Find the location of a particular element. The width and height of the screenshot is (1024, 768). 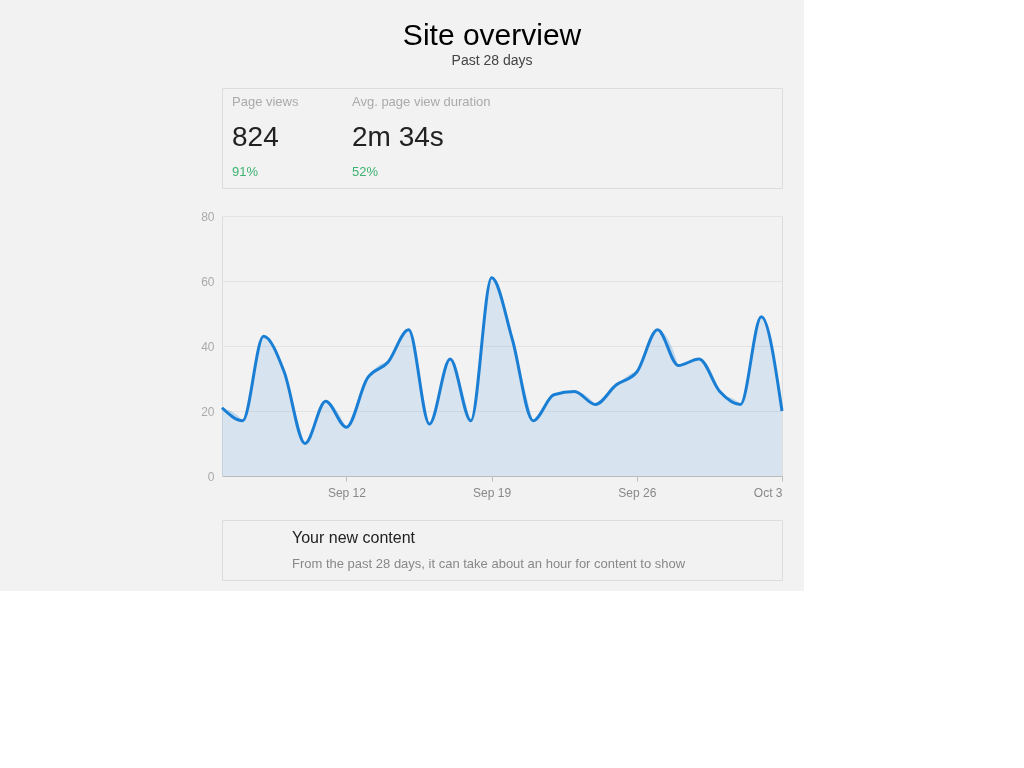

y-tick-label: 0 is located at coordinates (211, 476).